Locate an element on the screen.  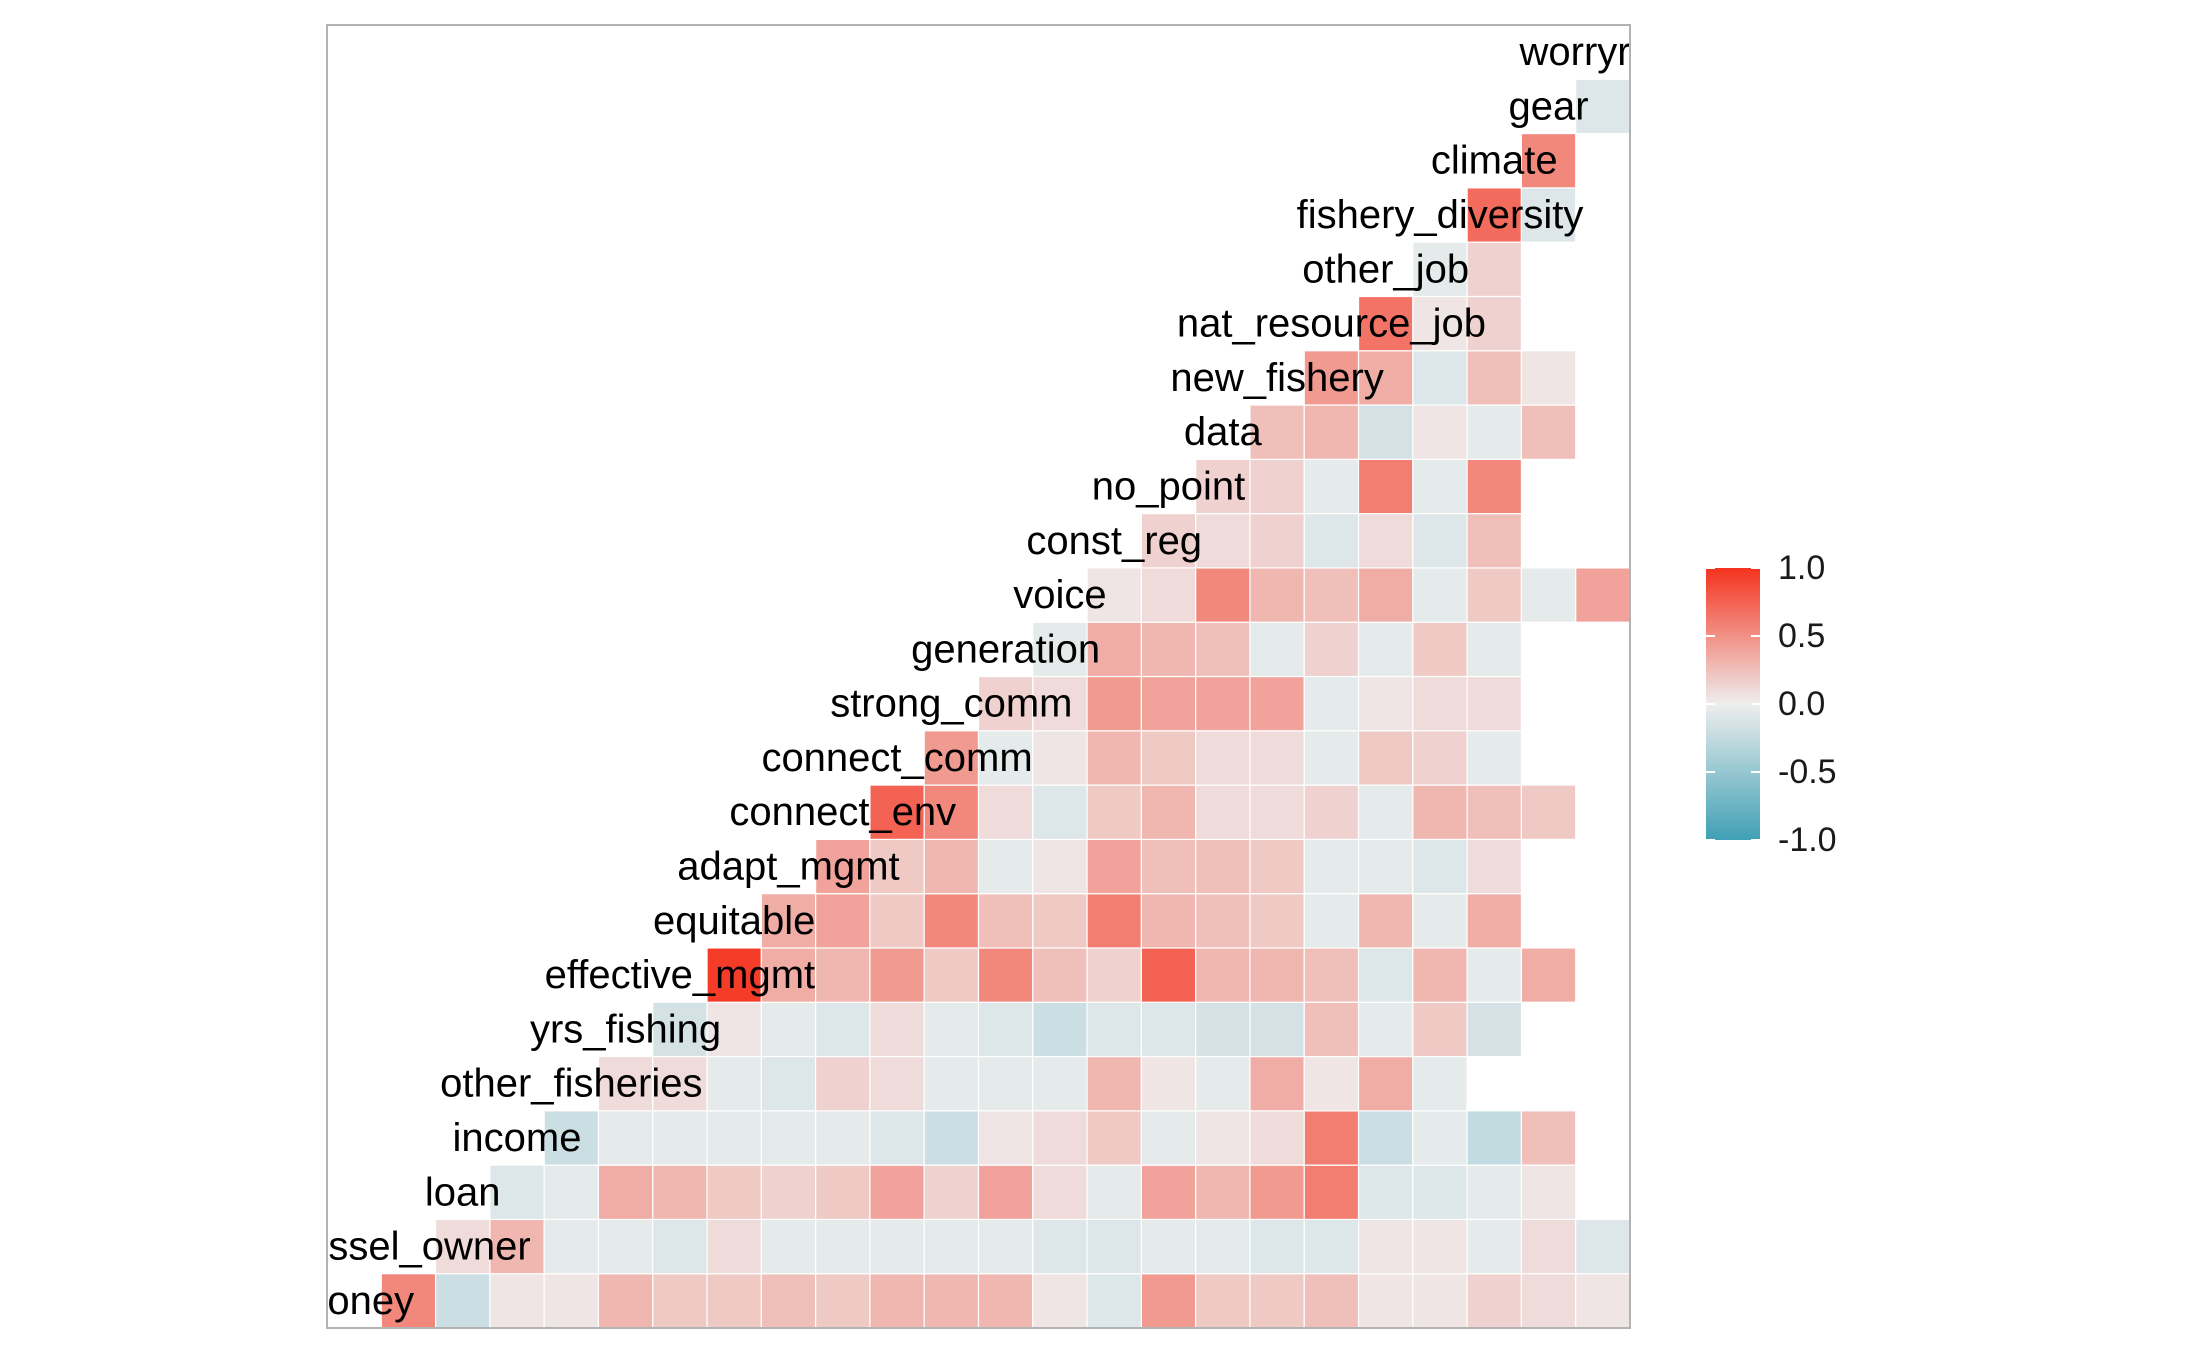
variable-label: effective_mgmt is located at coordinates (680, 975).